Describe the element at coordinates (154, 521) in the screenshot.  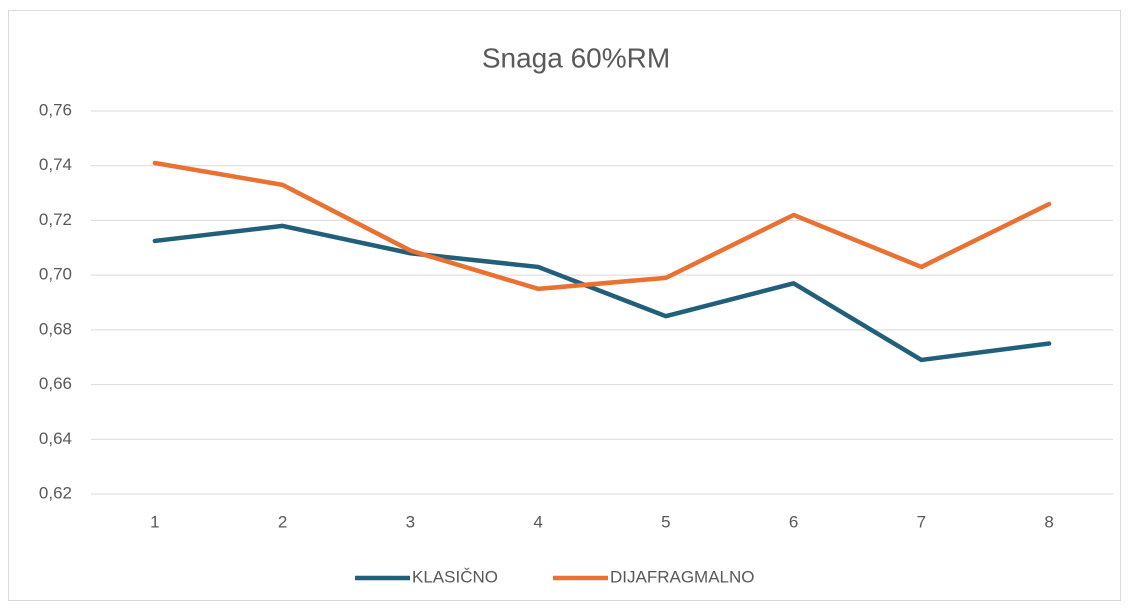
I see `x-tick-label: 1` at that location.